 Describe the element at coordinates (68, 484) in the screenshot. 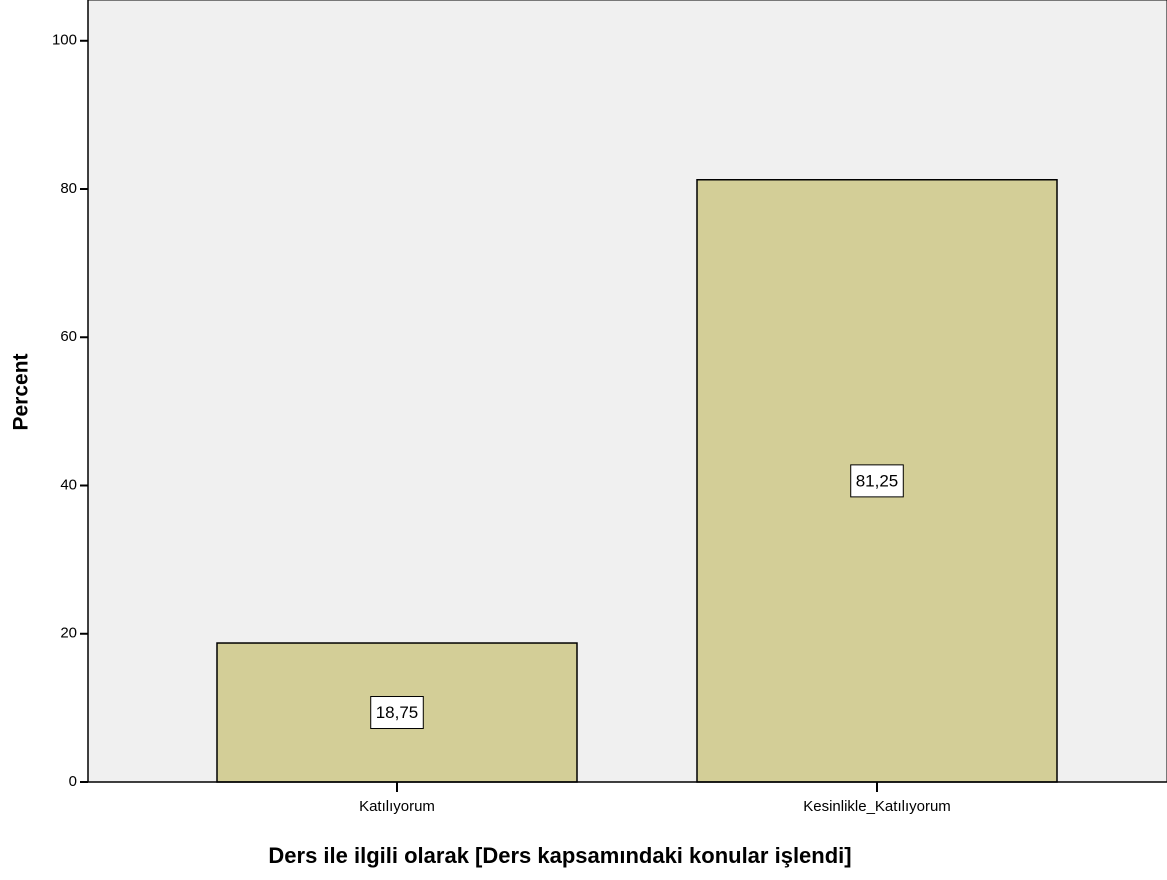

I see `y-tick-label: 40` at that location.